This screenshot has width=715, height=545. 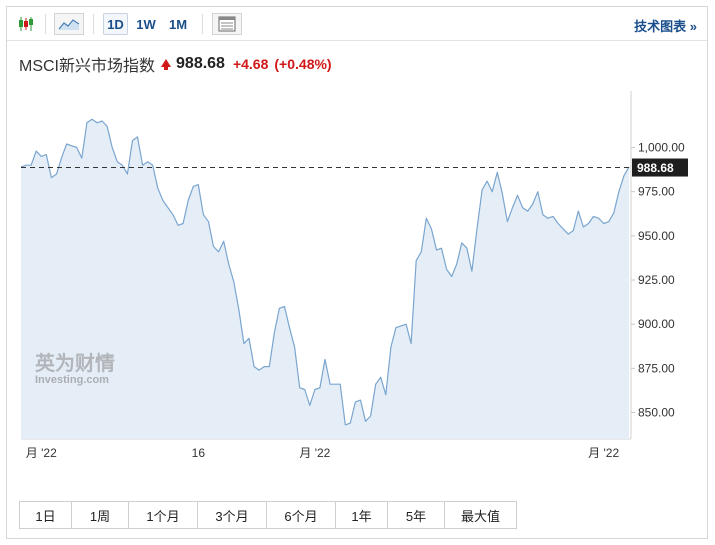 I want to click on y-tick-label: 925.00, so click(x=656, y=280).